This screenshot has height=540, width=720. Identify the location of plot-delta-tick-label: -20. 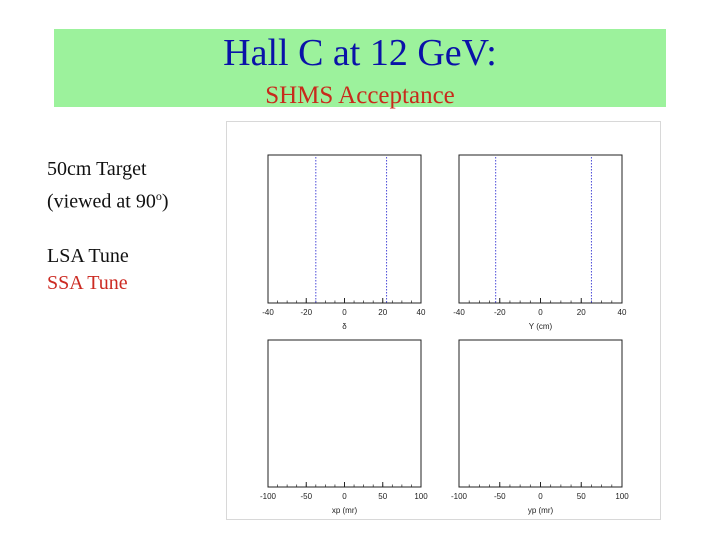
(306, 312).